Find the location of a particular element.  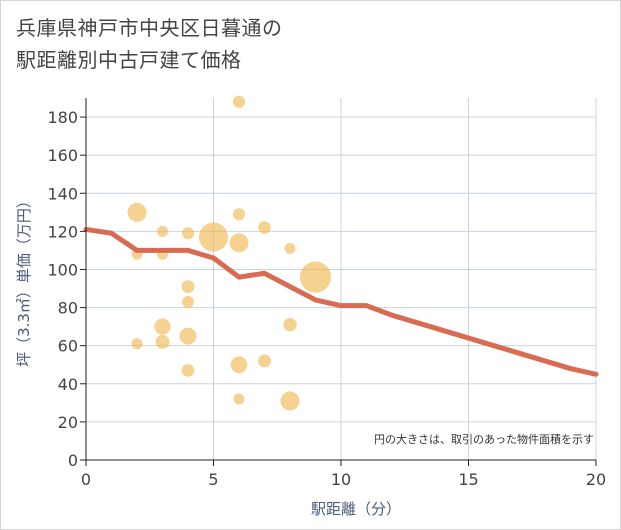

y-tick-label: 0 is located at coordinates (73, 460).